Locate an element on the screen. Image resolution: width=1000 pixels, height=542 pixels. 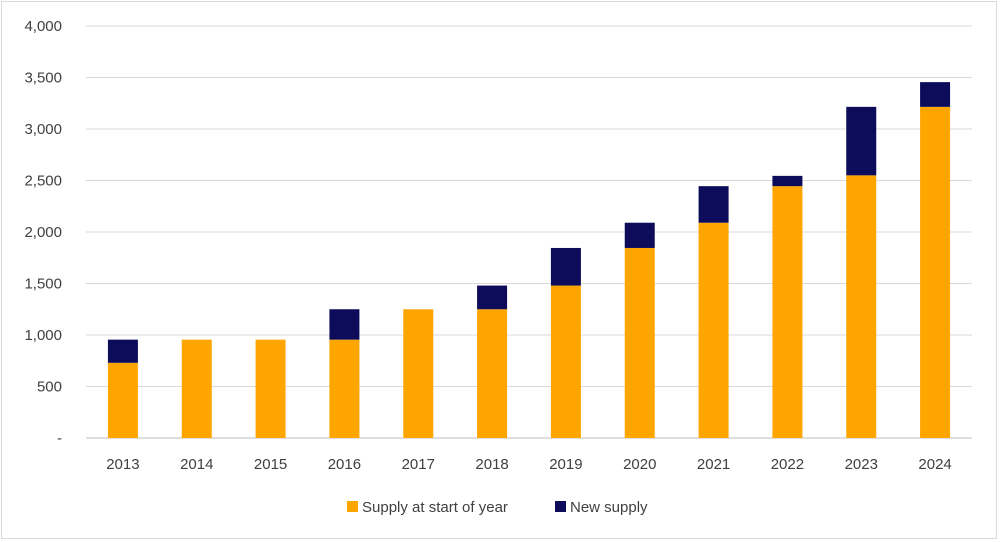
y-tick-label: 4,000 is located at coordinates (43, 26).